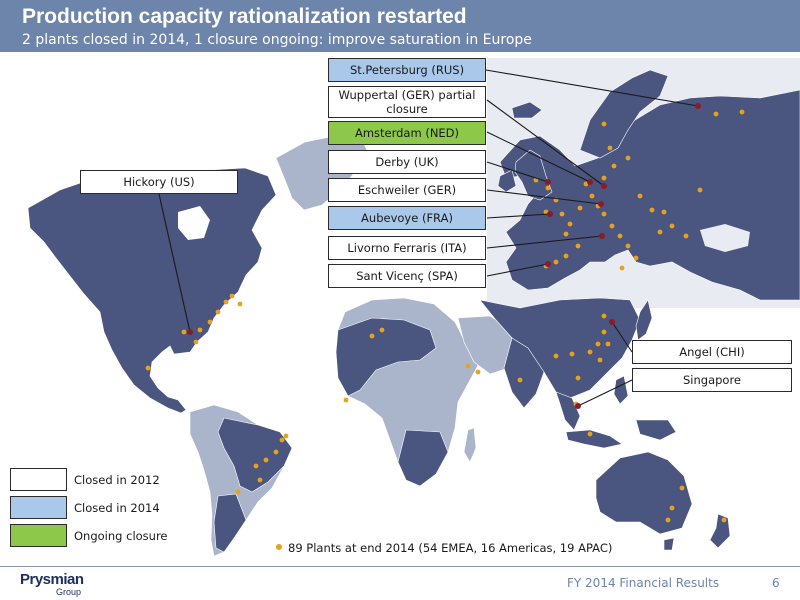 The width and height of the screenshot is (800, 600). I want to click on new-zealand, so click(720, 531).